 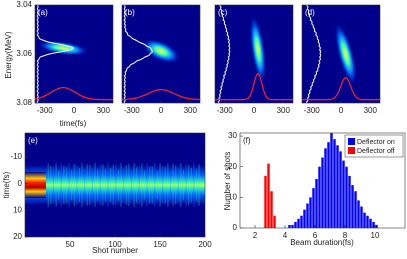 I want to click on y-tick-label: 0, so click(x=235, y=227).